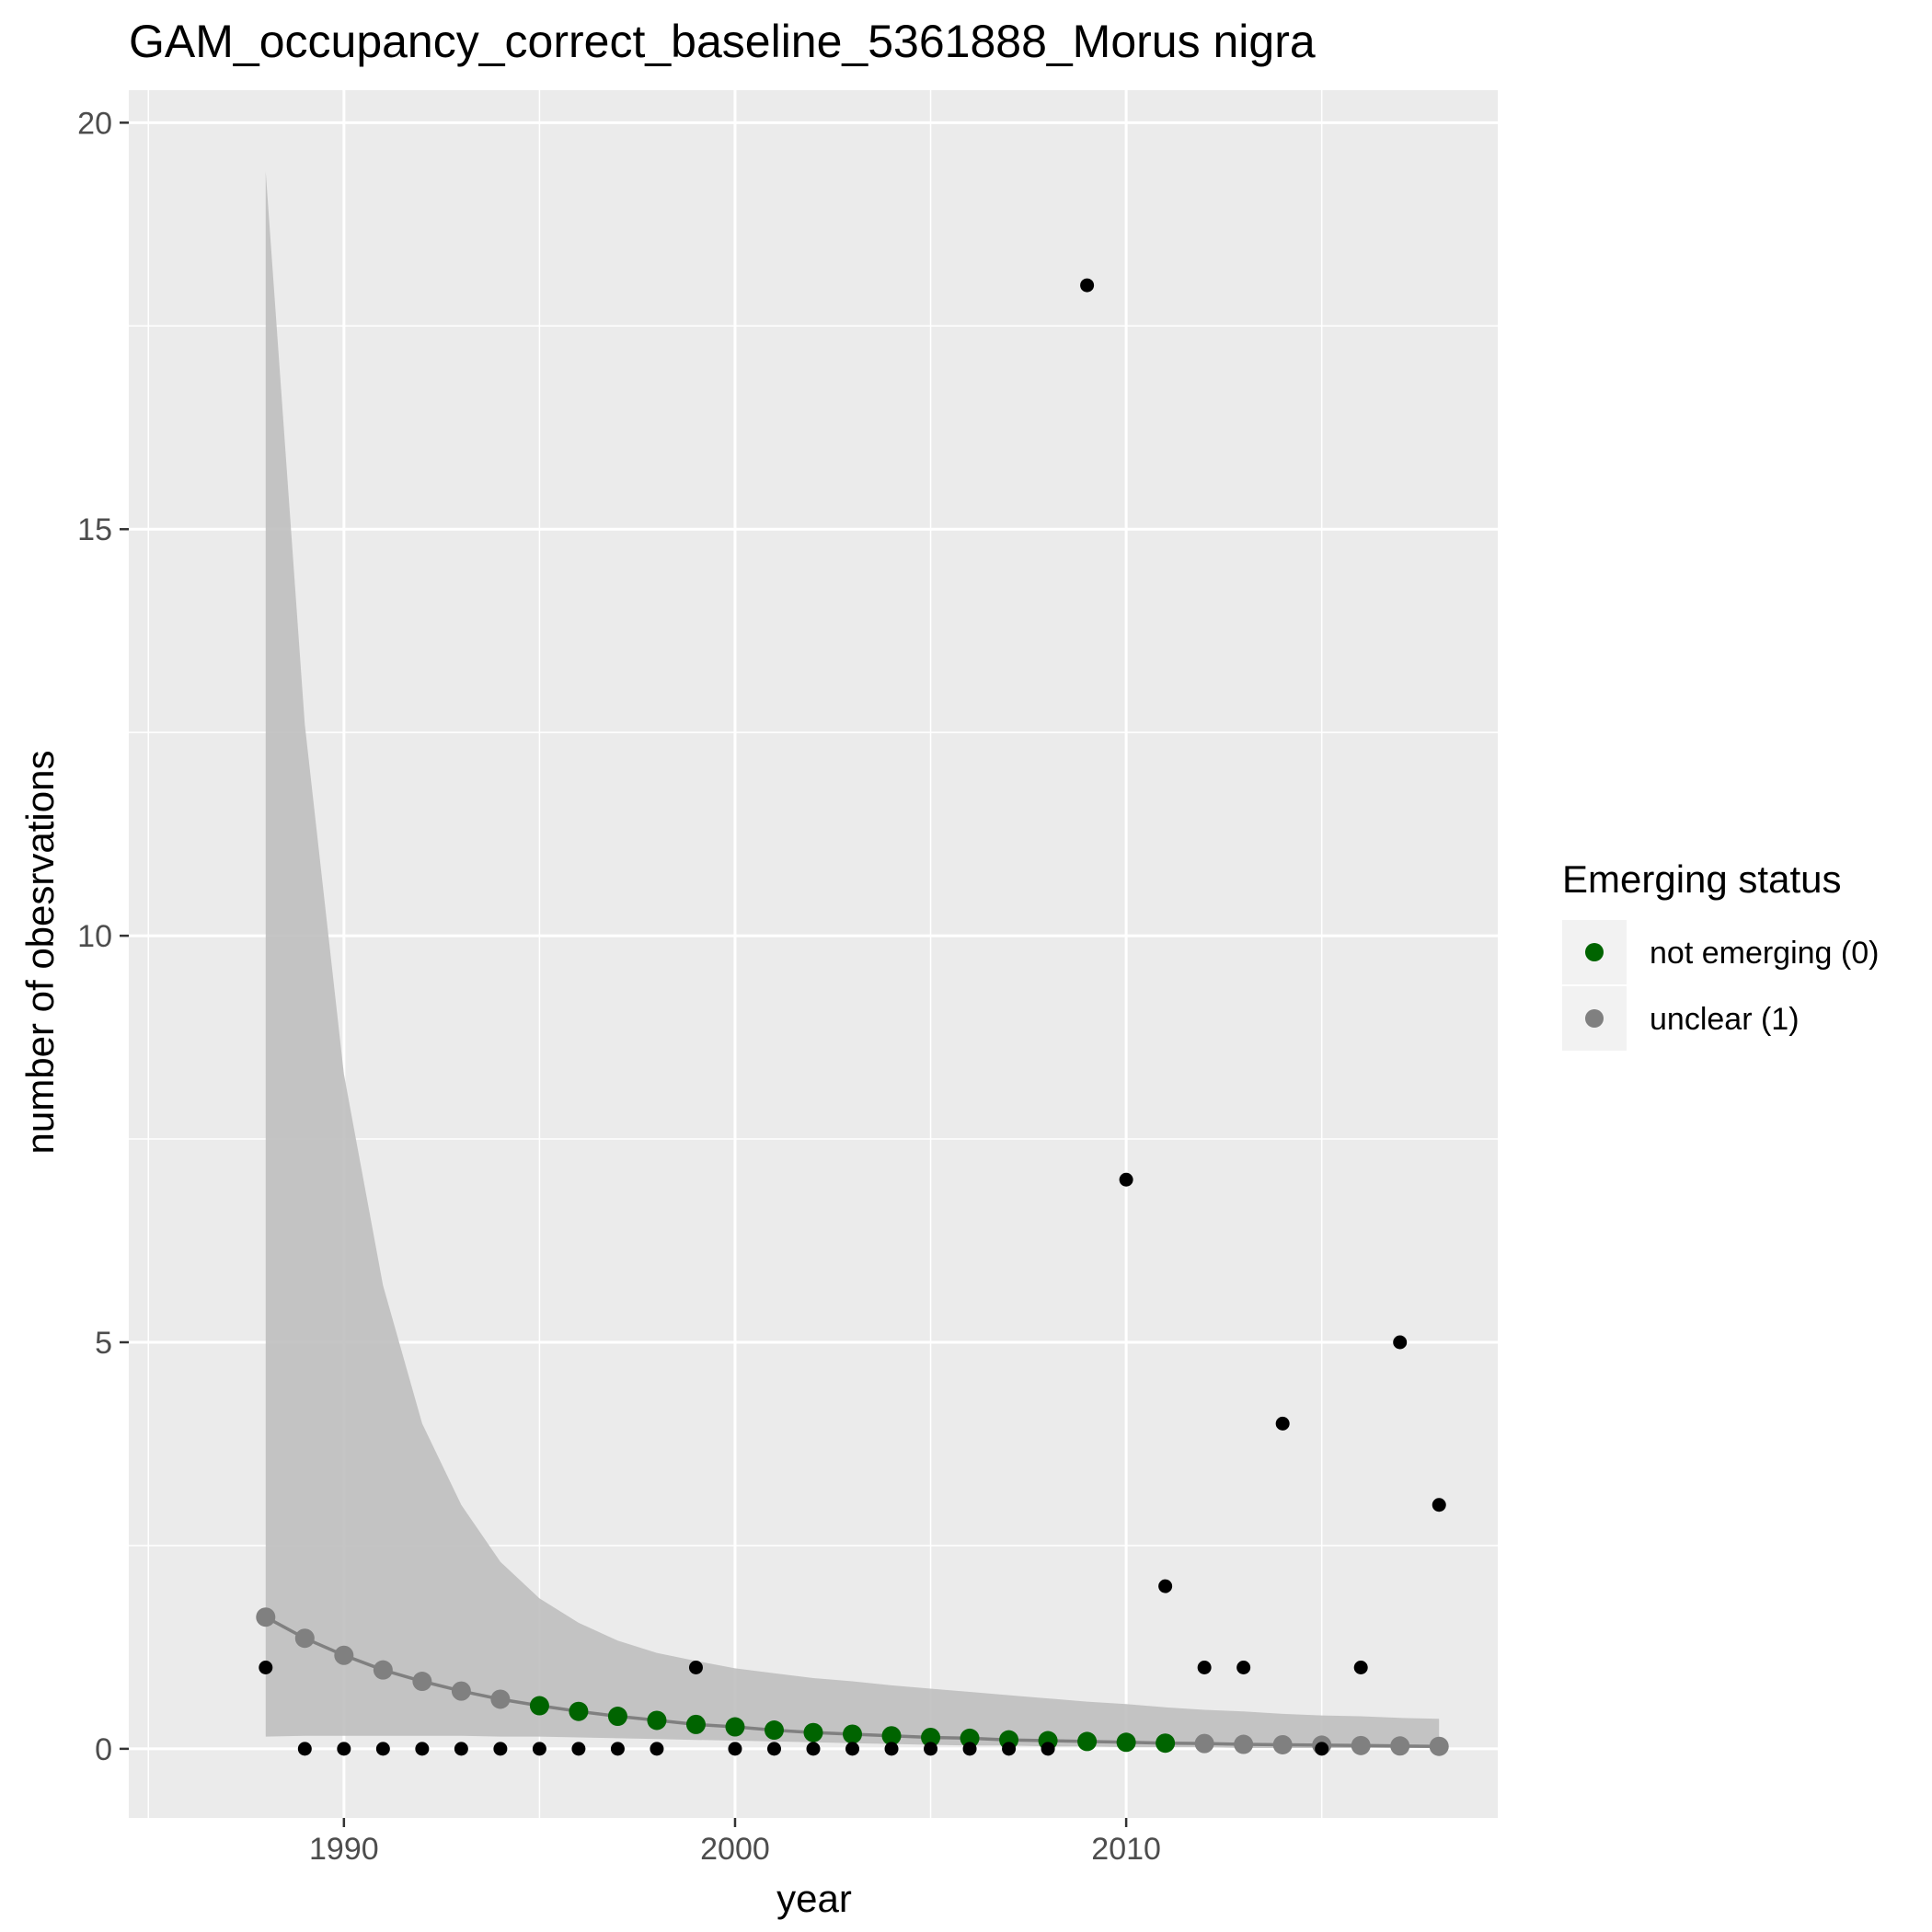  I want to click on x-tick-label: 2000, so click(735, 1849).